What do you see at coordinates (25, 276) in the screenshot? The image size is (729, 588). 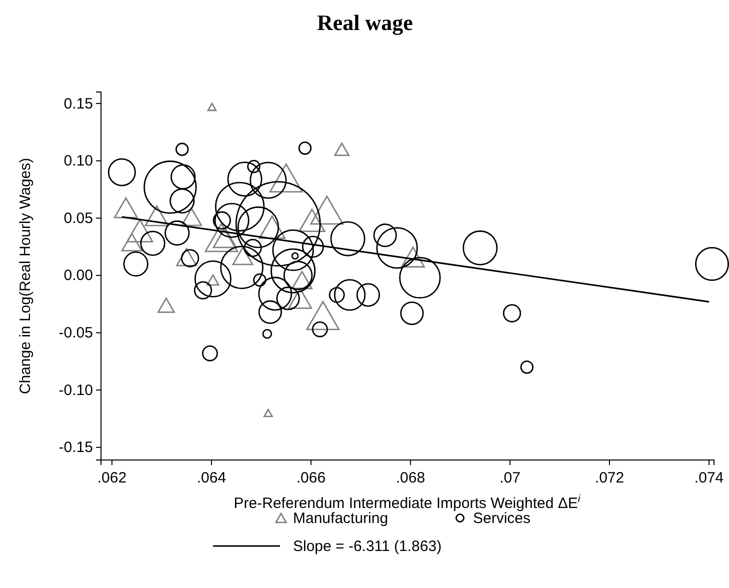 I see `y-axis-title: Change in Log(Real Hourly Wages)` at bounding box center [25, 276].